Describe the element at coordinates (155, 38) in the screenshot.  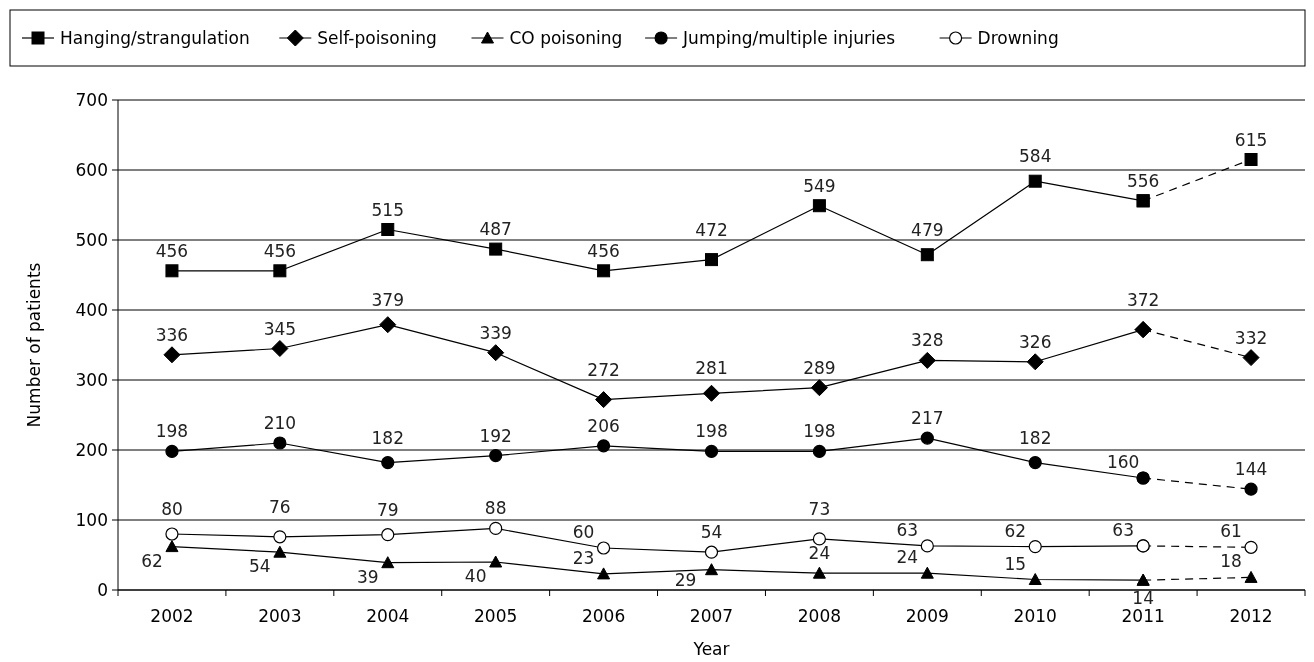
I see `legend-label: Hanging/strangulation` at that location.